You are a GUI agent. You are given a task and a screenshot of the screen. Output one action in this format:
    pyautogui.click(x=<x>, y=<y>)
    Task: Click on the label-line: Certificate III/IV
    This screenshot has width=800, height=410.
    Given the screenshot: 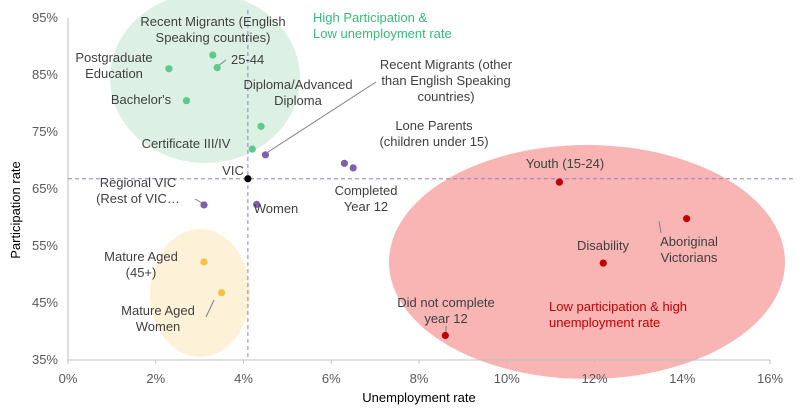 What is the action you would take?
    pyautogui.click(x=186, y=143)
    